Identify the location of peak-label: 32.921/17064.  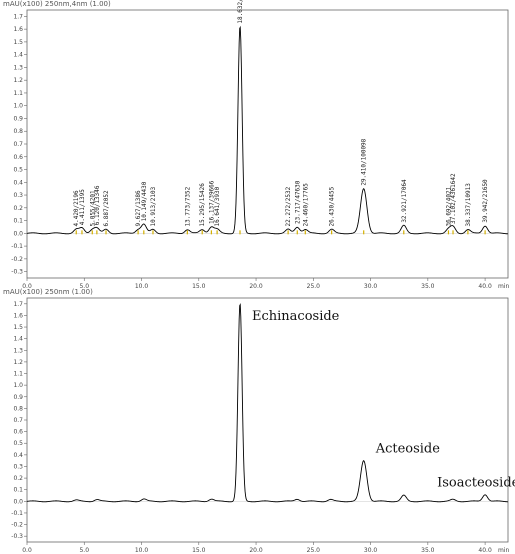
(404, 201).